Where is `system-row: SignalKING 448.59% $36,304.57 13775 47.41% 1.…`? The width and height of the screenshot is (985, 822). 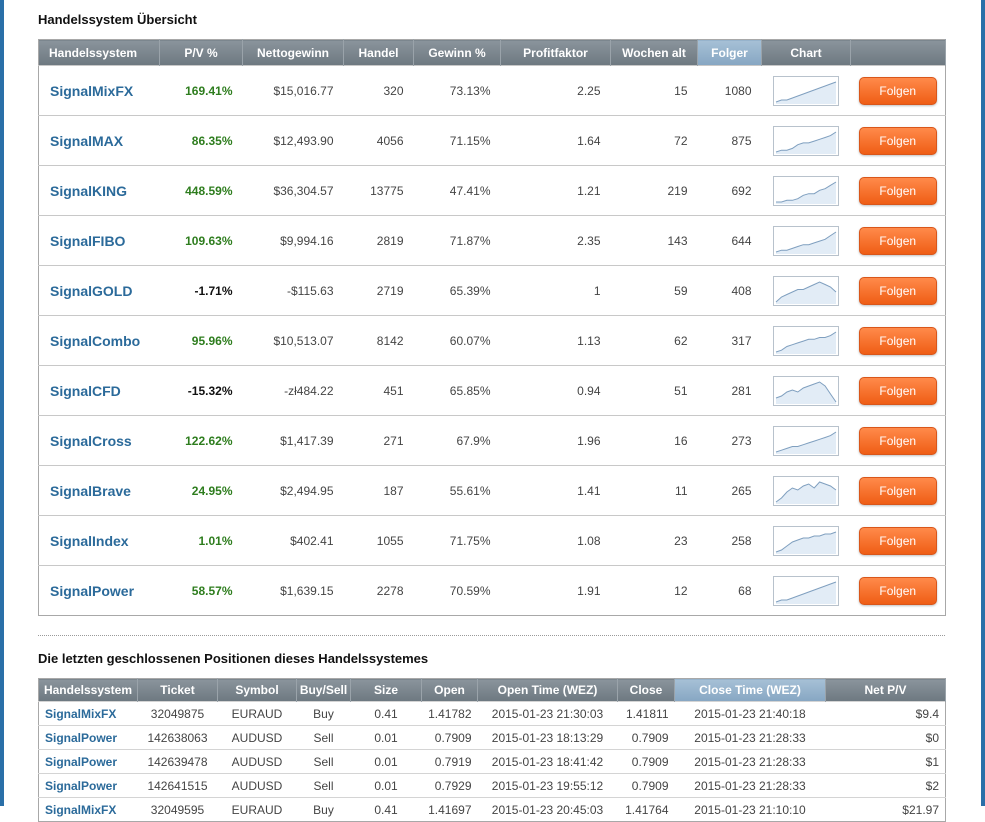
system-row: SignalKING 448.59% $36,304.57 13775 47.41% 1.… is located at coordinates (492, 190).